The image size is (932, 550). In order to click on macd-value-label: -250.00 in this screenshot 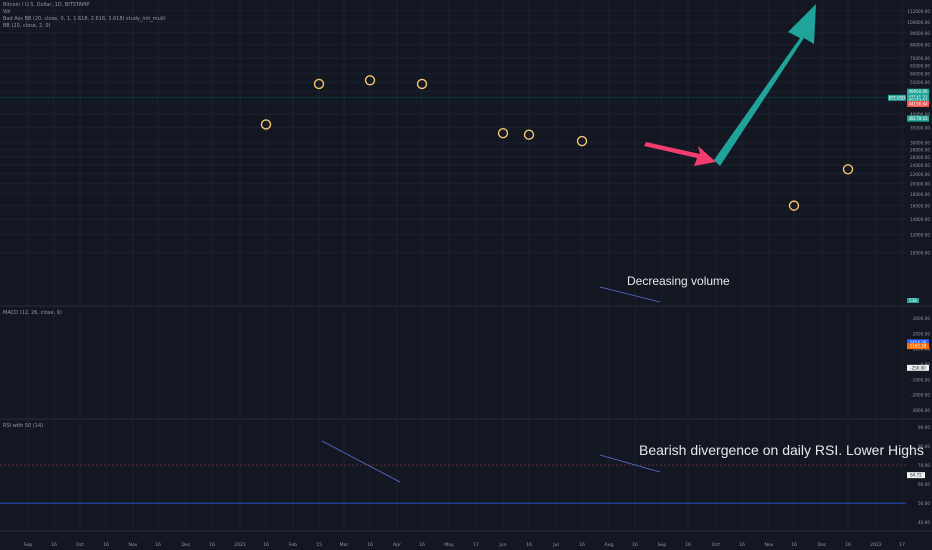, I will do `click(918, 367)`.